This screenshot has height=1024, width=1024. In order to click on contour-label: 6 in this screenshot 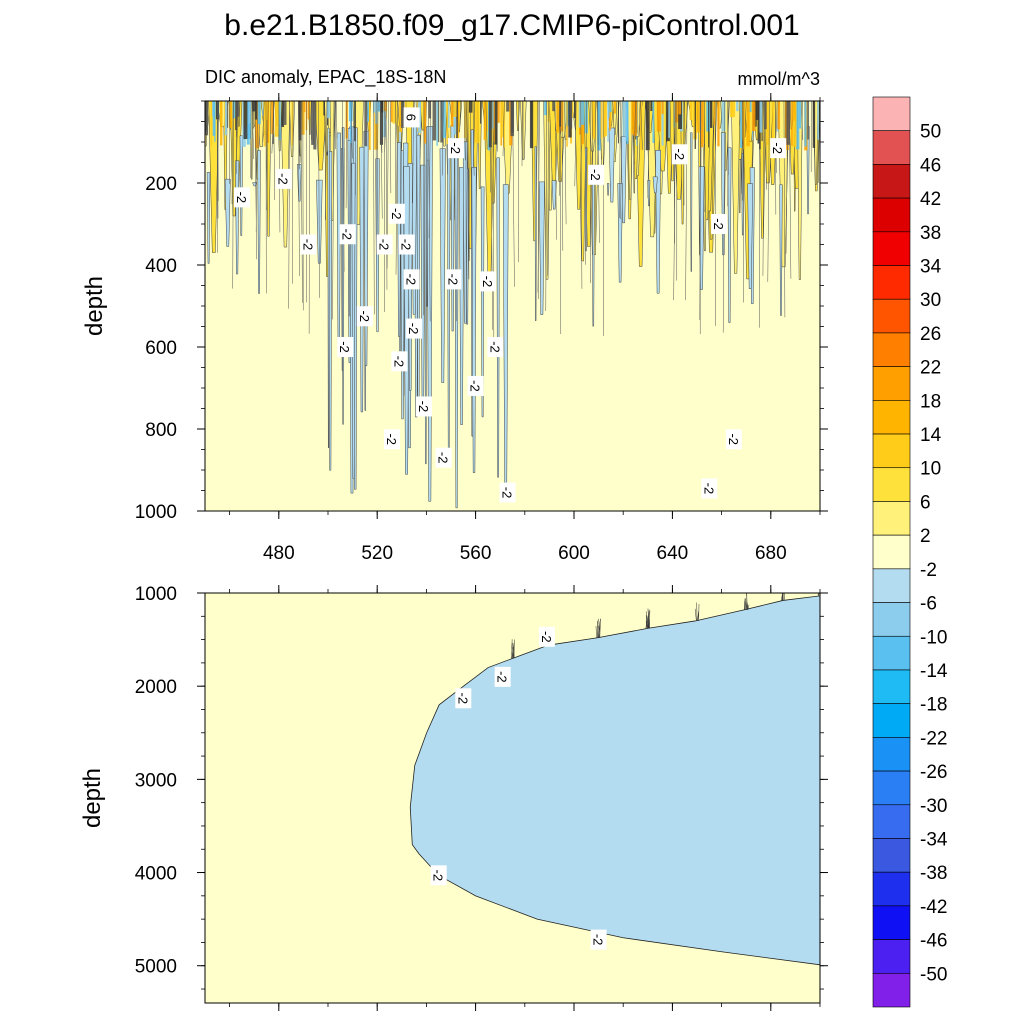, I will do `click(411, 117)`.